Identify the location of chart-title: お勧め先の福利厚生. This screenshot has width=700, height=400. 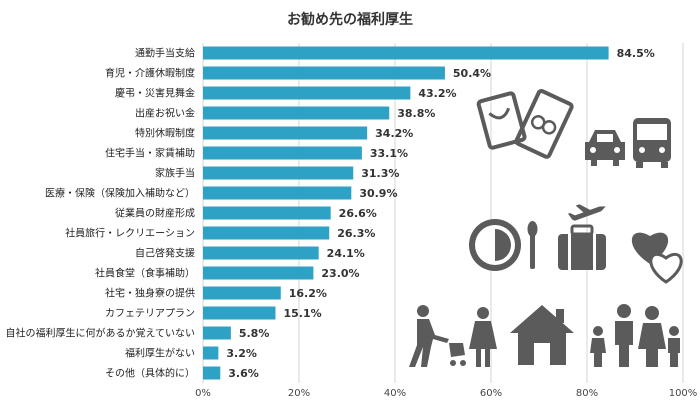
(350, 19).